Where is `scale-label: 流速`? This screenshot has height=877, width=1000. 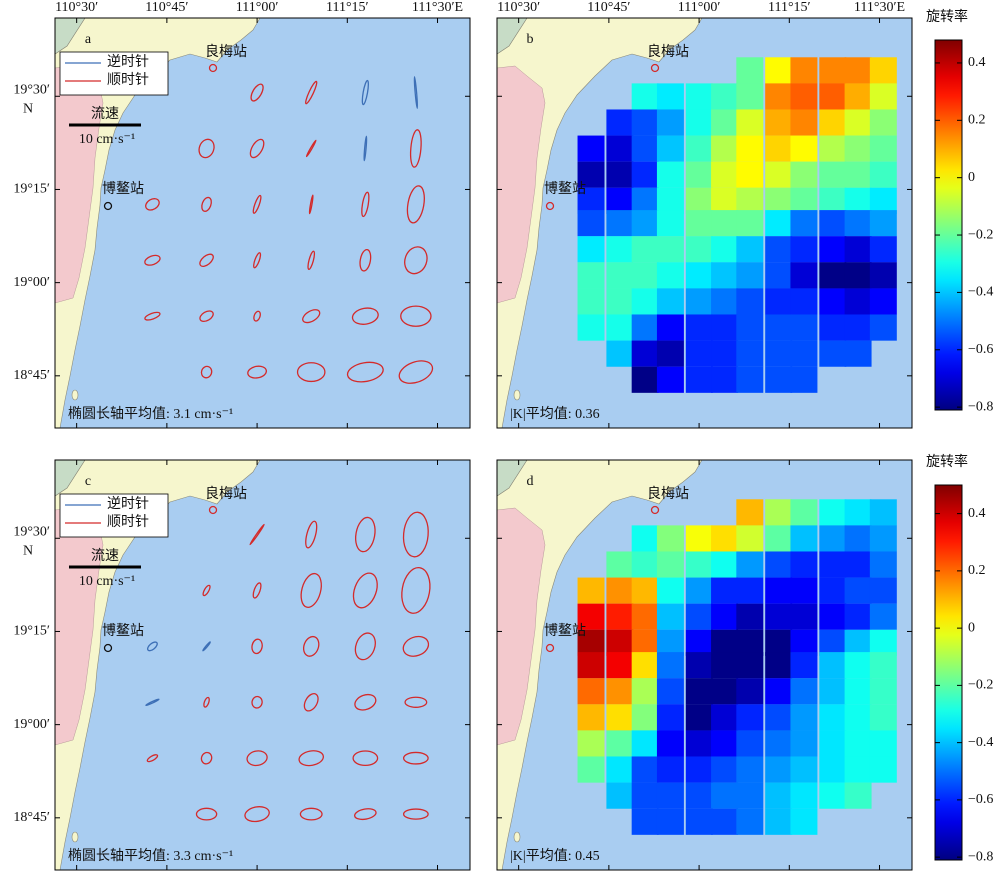 scale-label: 流速 is located at coordinates (105, 114).